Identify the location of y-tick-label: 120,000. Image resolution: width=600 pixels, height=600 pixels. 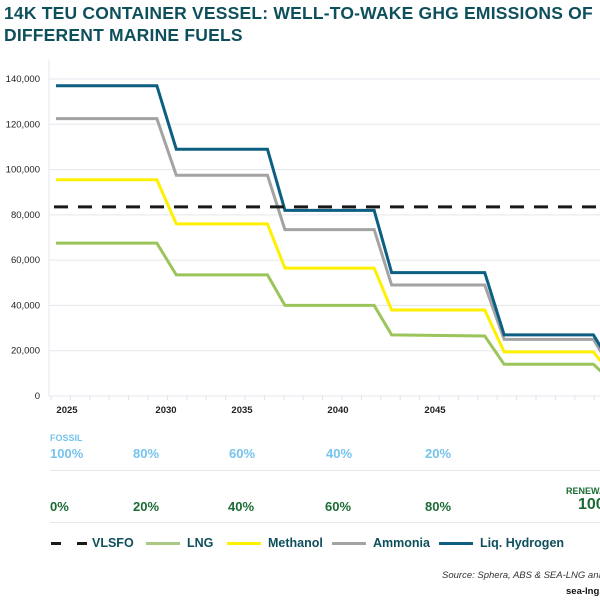
(23, 124).